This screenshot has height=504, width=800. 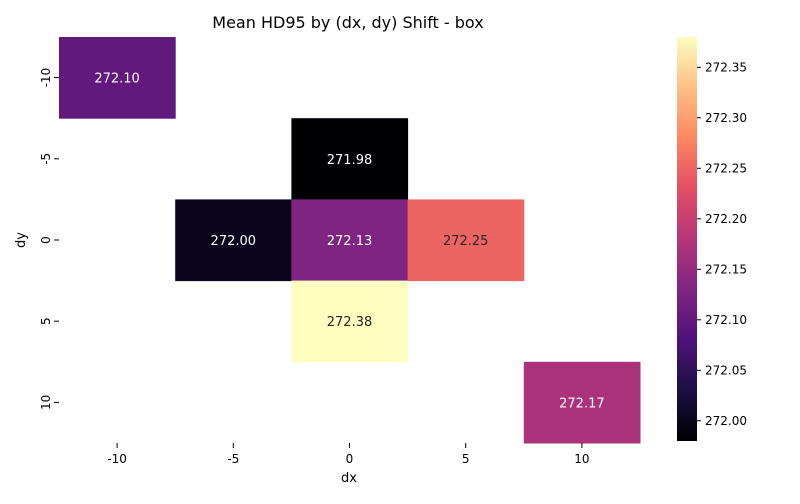 What do you see at coordinates (349, 478) in the screenshot?
I see `x-axis-label: dx` at bounding box center [349, 478].